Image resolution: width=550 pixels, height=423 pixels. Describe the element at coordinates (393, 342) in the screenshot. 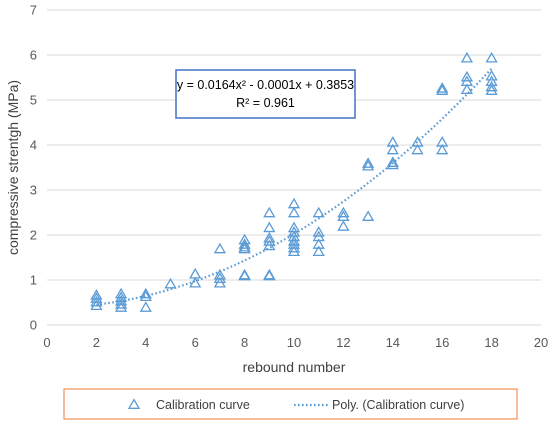

I see `x-tick-label: 14` at that location.